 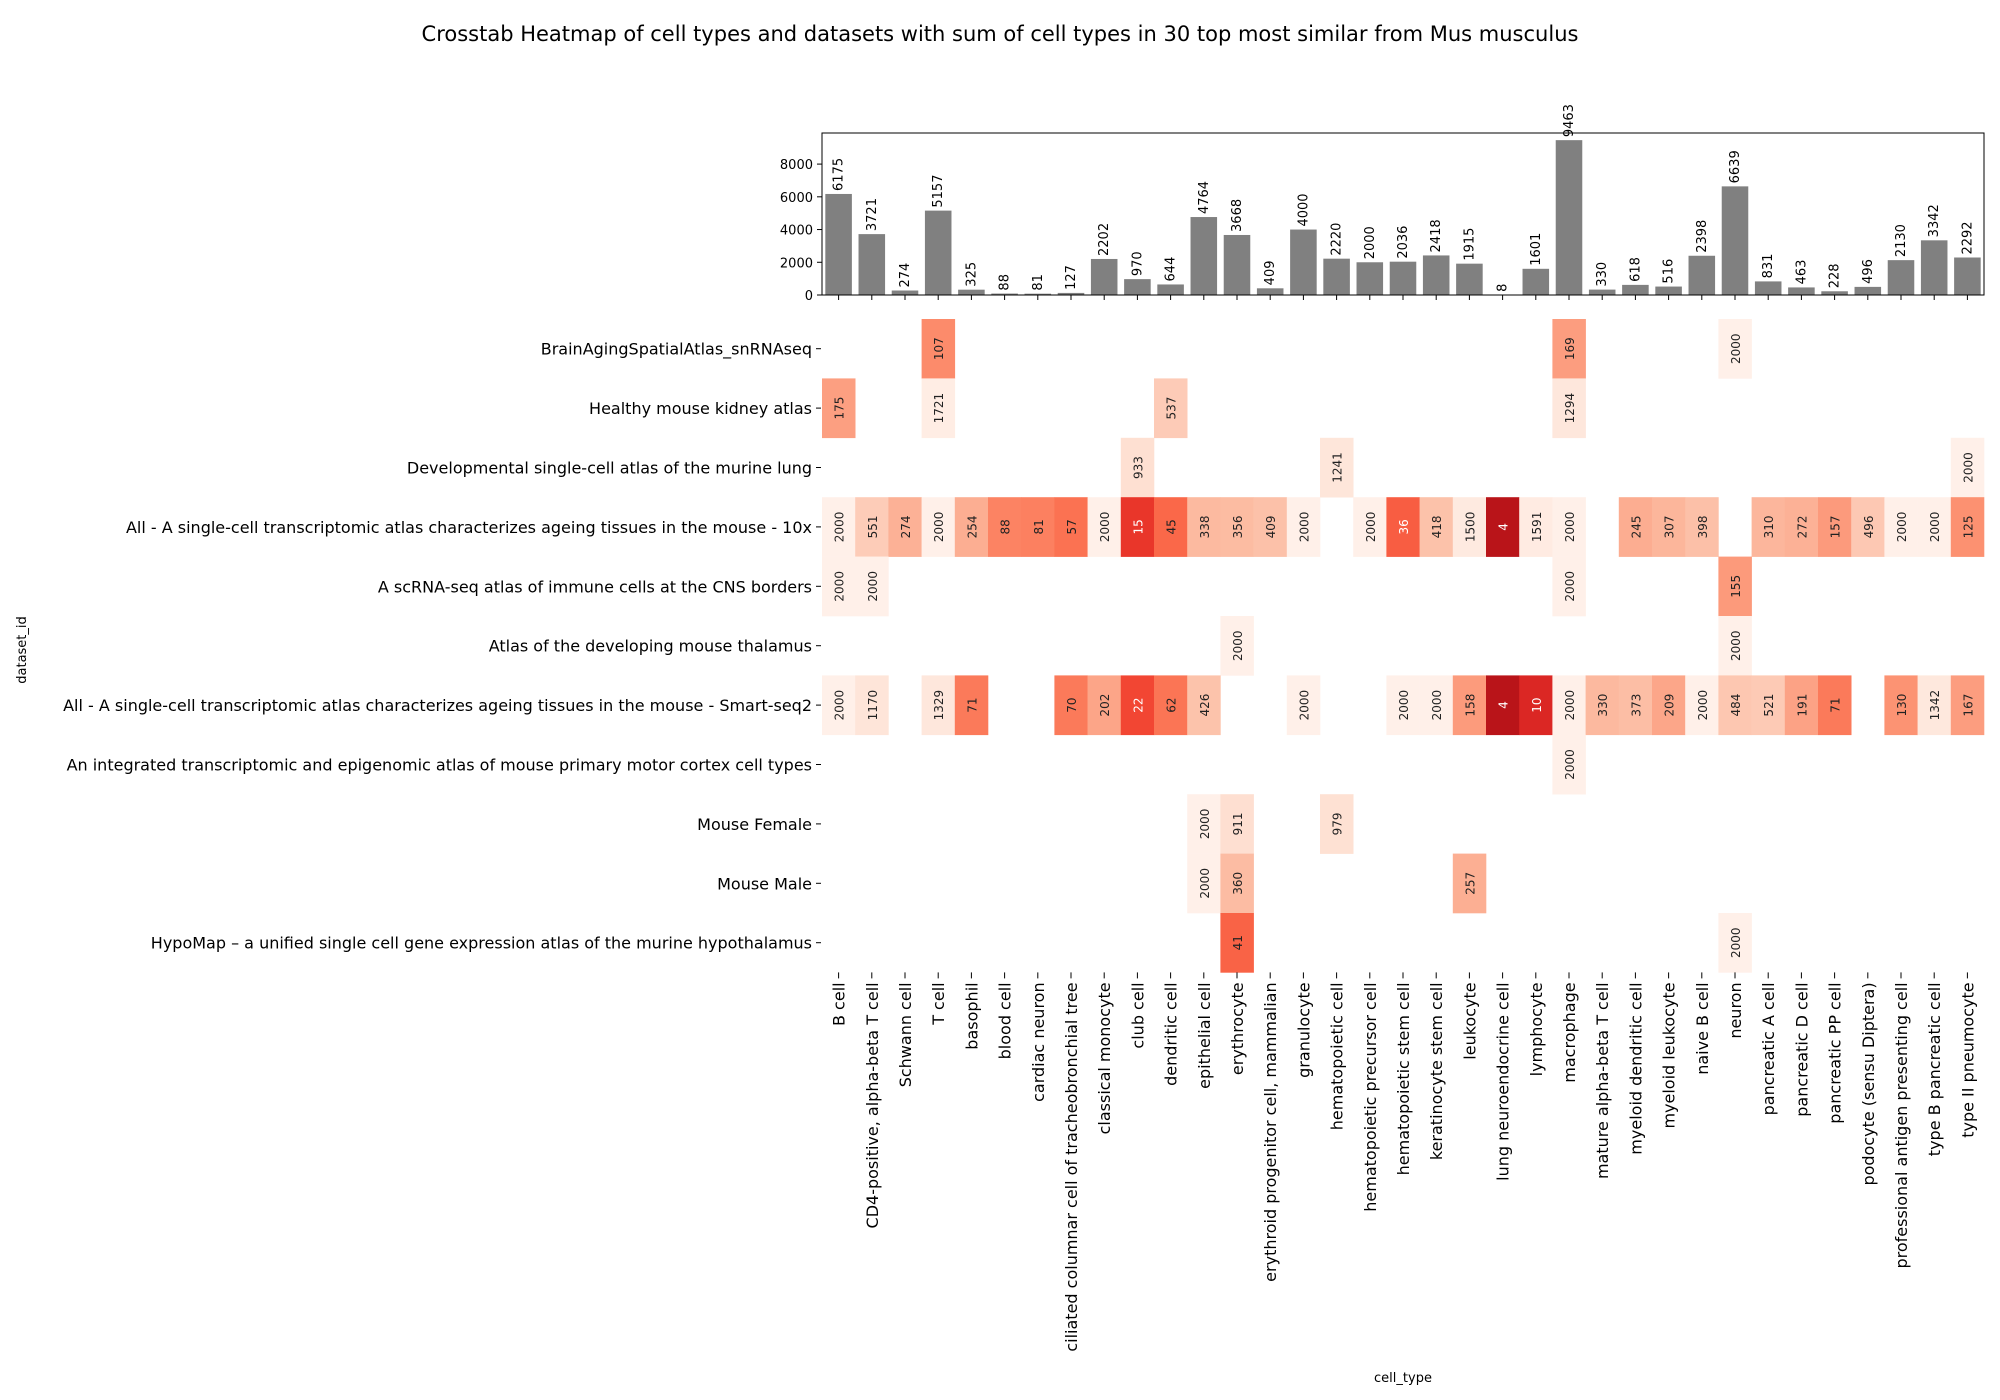 I want to click on heatmap-cell-label: 125, so click(x=1968, y=526).